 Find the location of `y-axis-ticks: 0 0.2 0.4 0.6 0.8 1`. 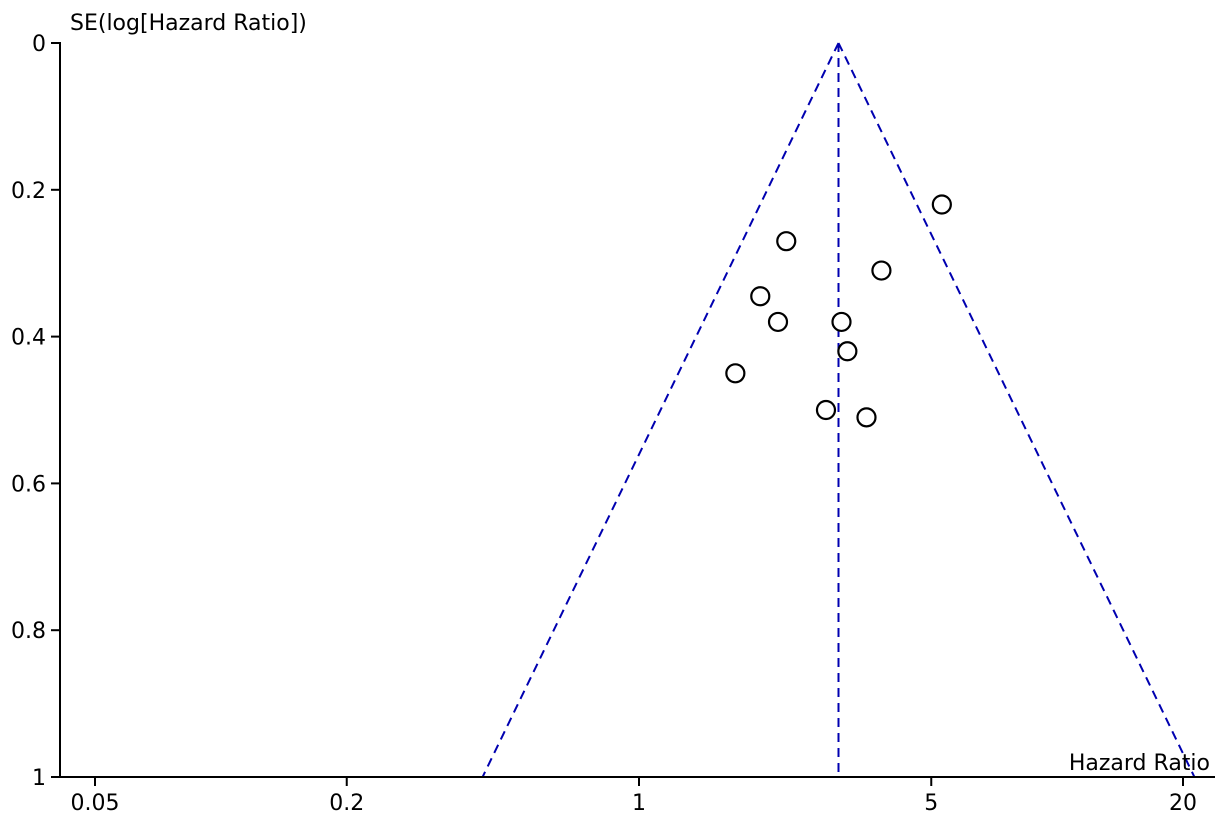

y-axis-ticks: 0 0.2 0.4 0.6 0.8 1 is located at coordinates (35, 411).